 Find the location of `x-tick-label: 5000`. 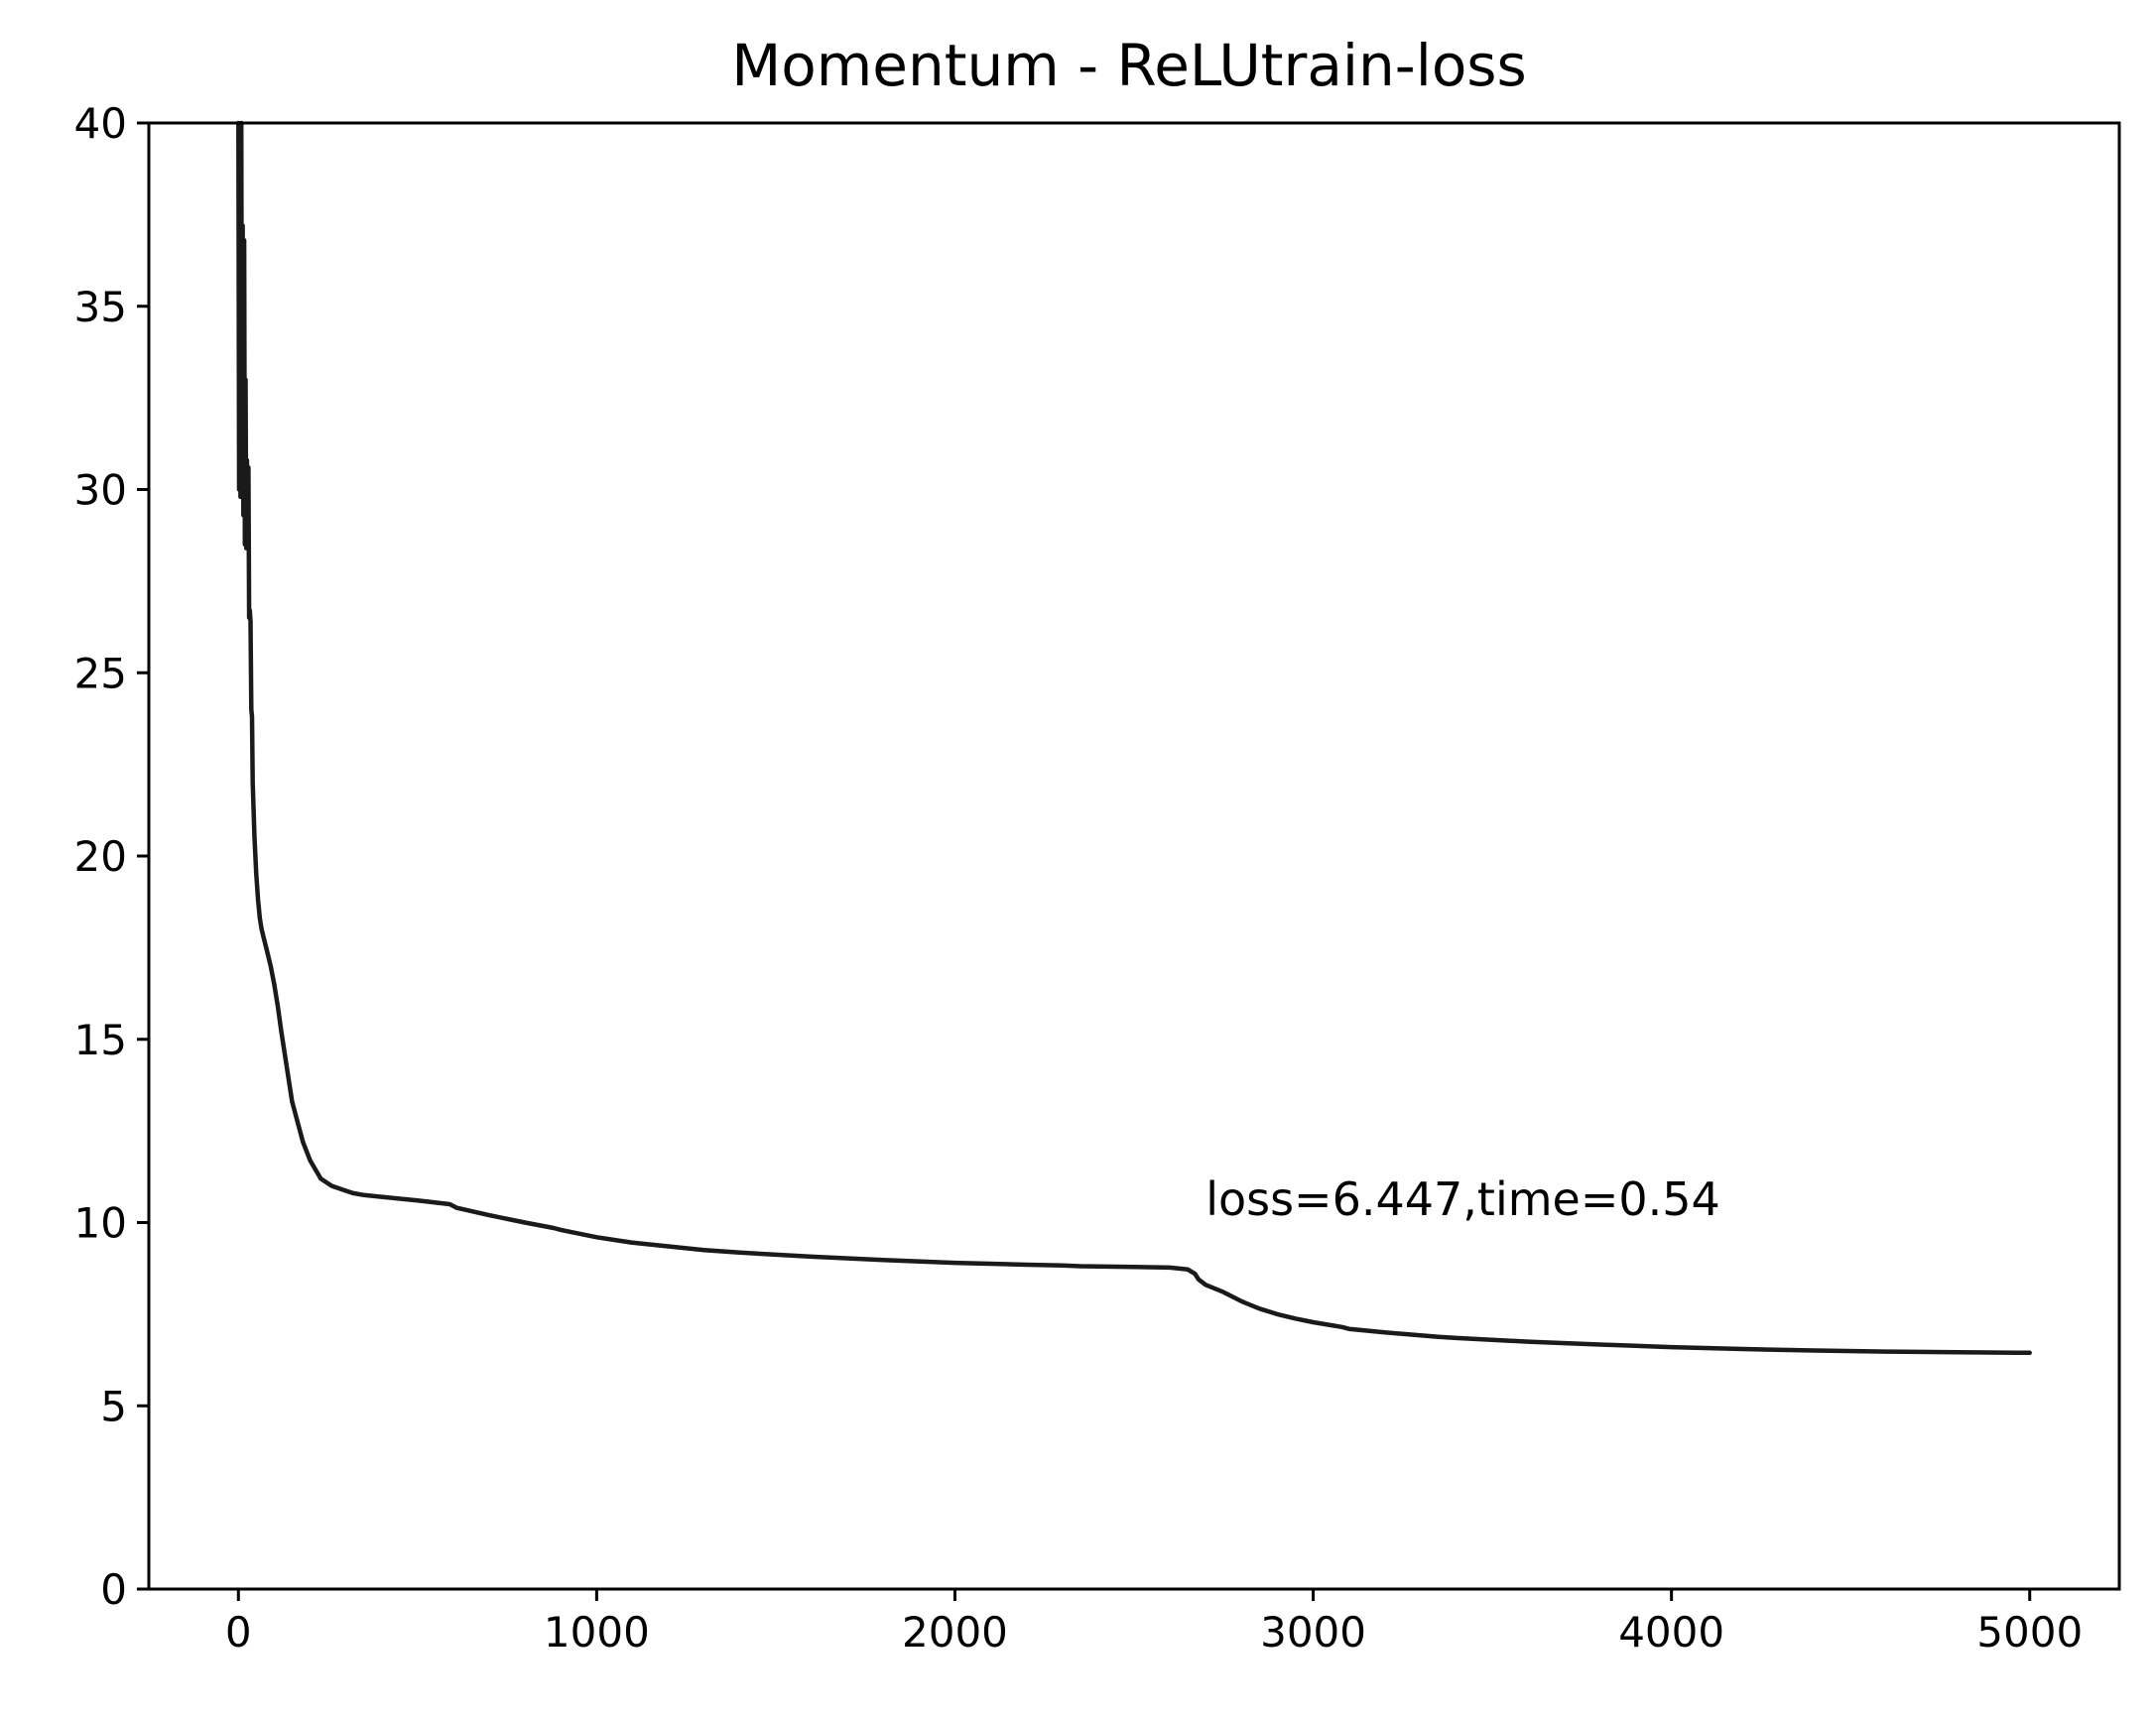

x-tick-label: 5000 is located at coordinates (2029, 1632).